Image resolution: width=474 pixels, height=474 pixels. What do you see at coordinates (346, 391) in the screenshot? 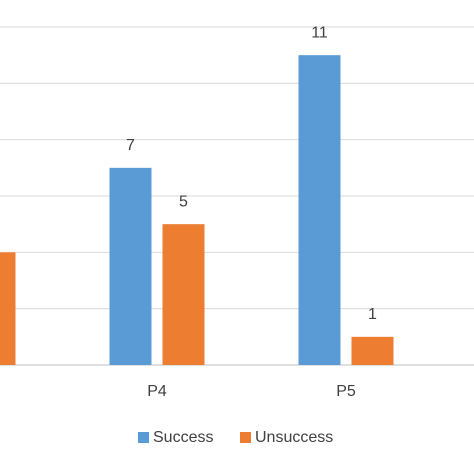
I see `x-tick-label: P5` at bounding box center [346, 391].